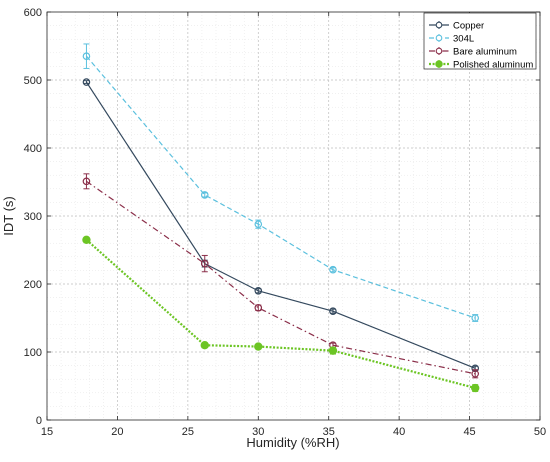 This screenshot has height=462, width=550. What do you see at coordinates (468, 26) in the screenshot?
I see `legend-label: Copper` at bounding box center [468, 26].